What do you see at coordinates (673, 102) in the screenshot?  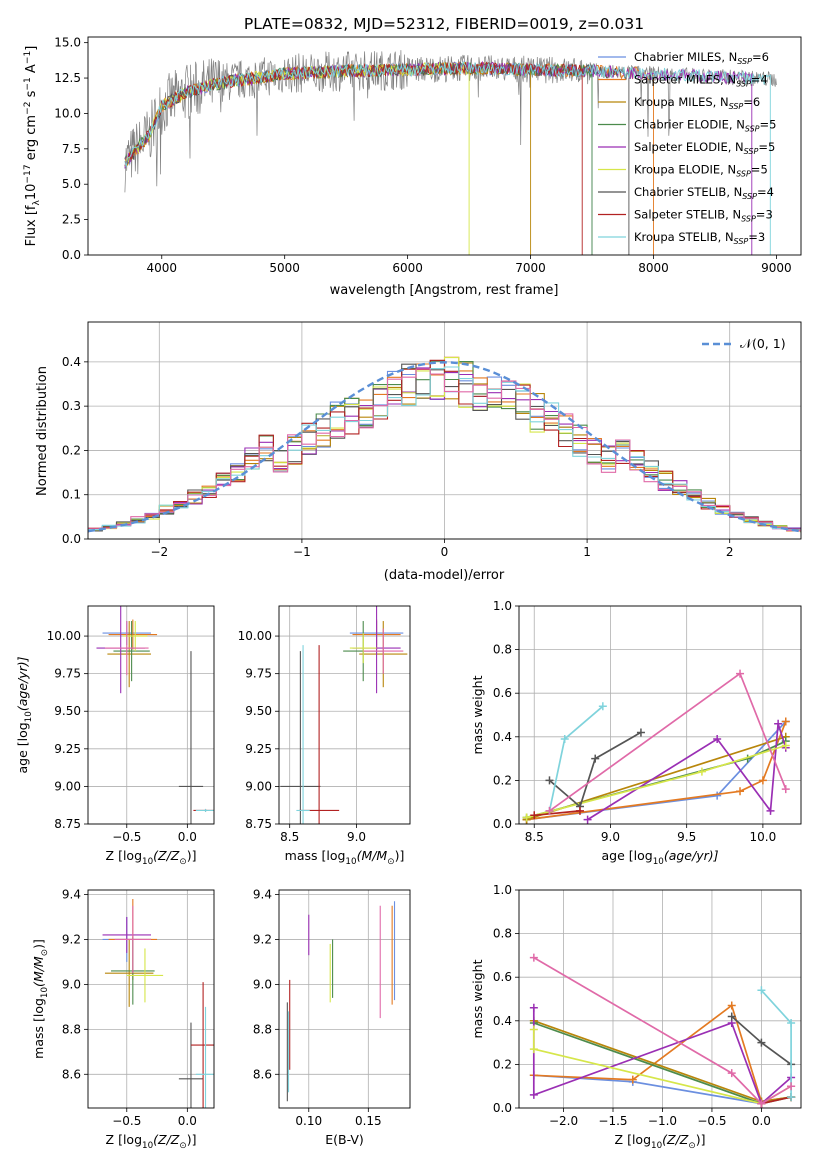 I see `legend-model: Kroupa MILES` at bounding box center [673, 102].